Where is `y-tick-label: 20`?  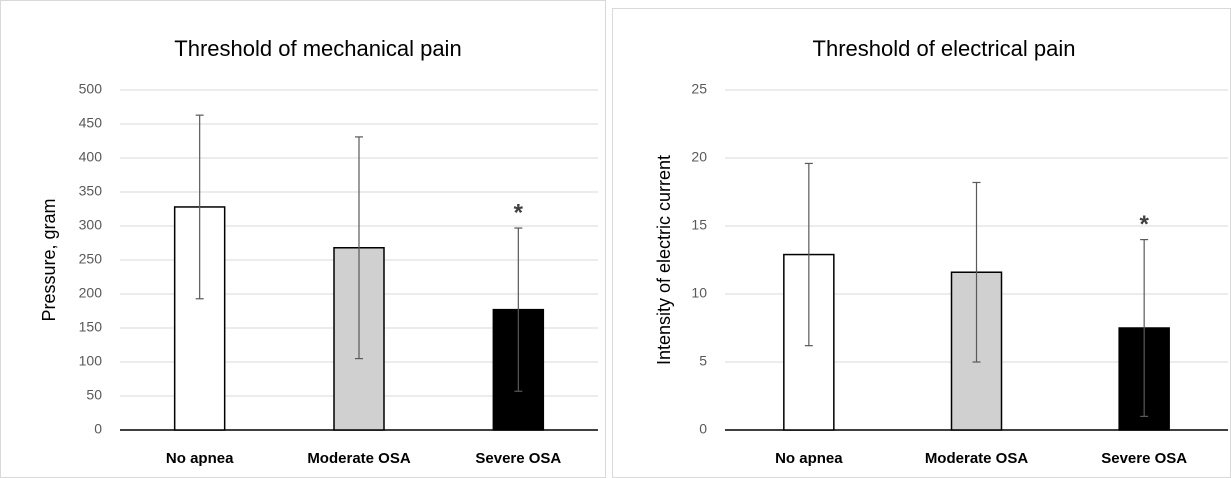
y-tick-label: 20 is located at coordinates (699, 157).